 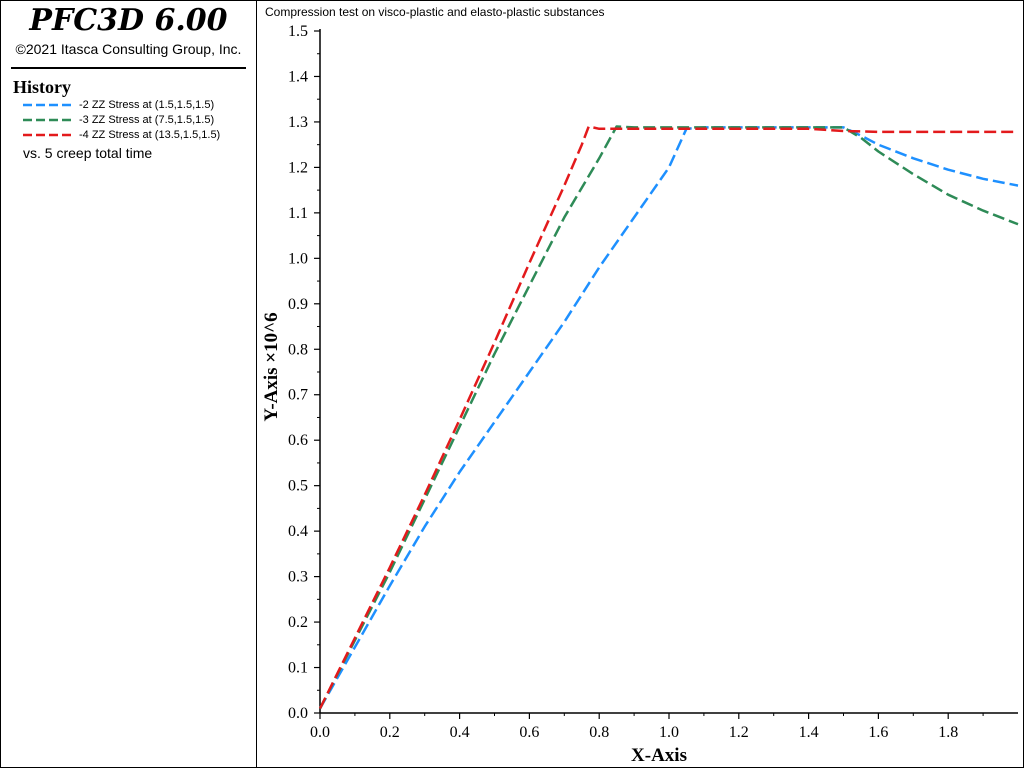 I want to click on legend-label-series-2: -3 ZZ Stress at (7.5,1.5,1.5), so click(x=147, y=120).